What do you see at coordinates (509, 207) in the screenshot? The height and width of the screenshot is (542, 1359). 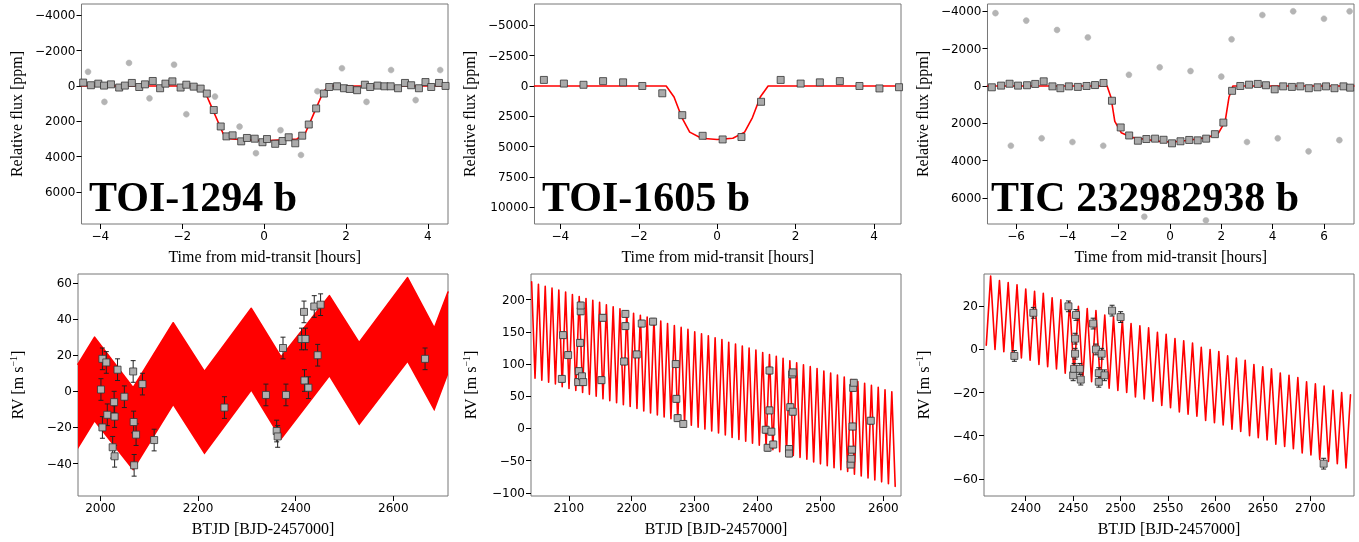 I see `y-tick-label: 10000` at bounding box center [509, 207].